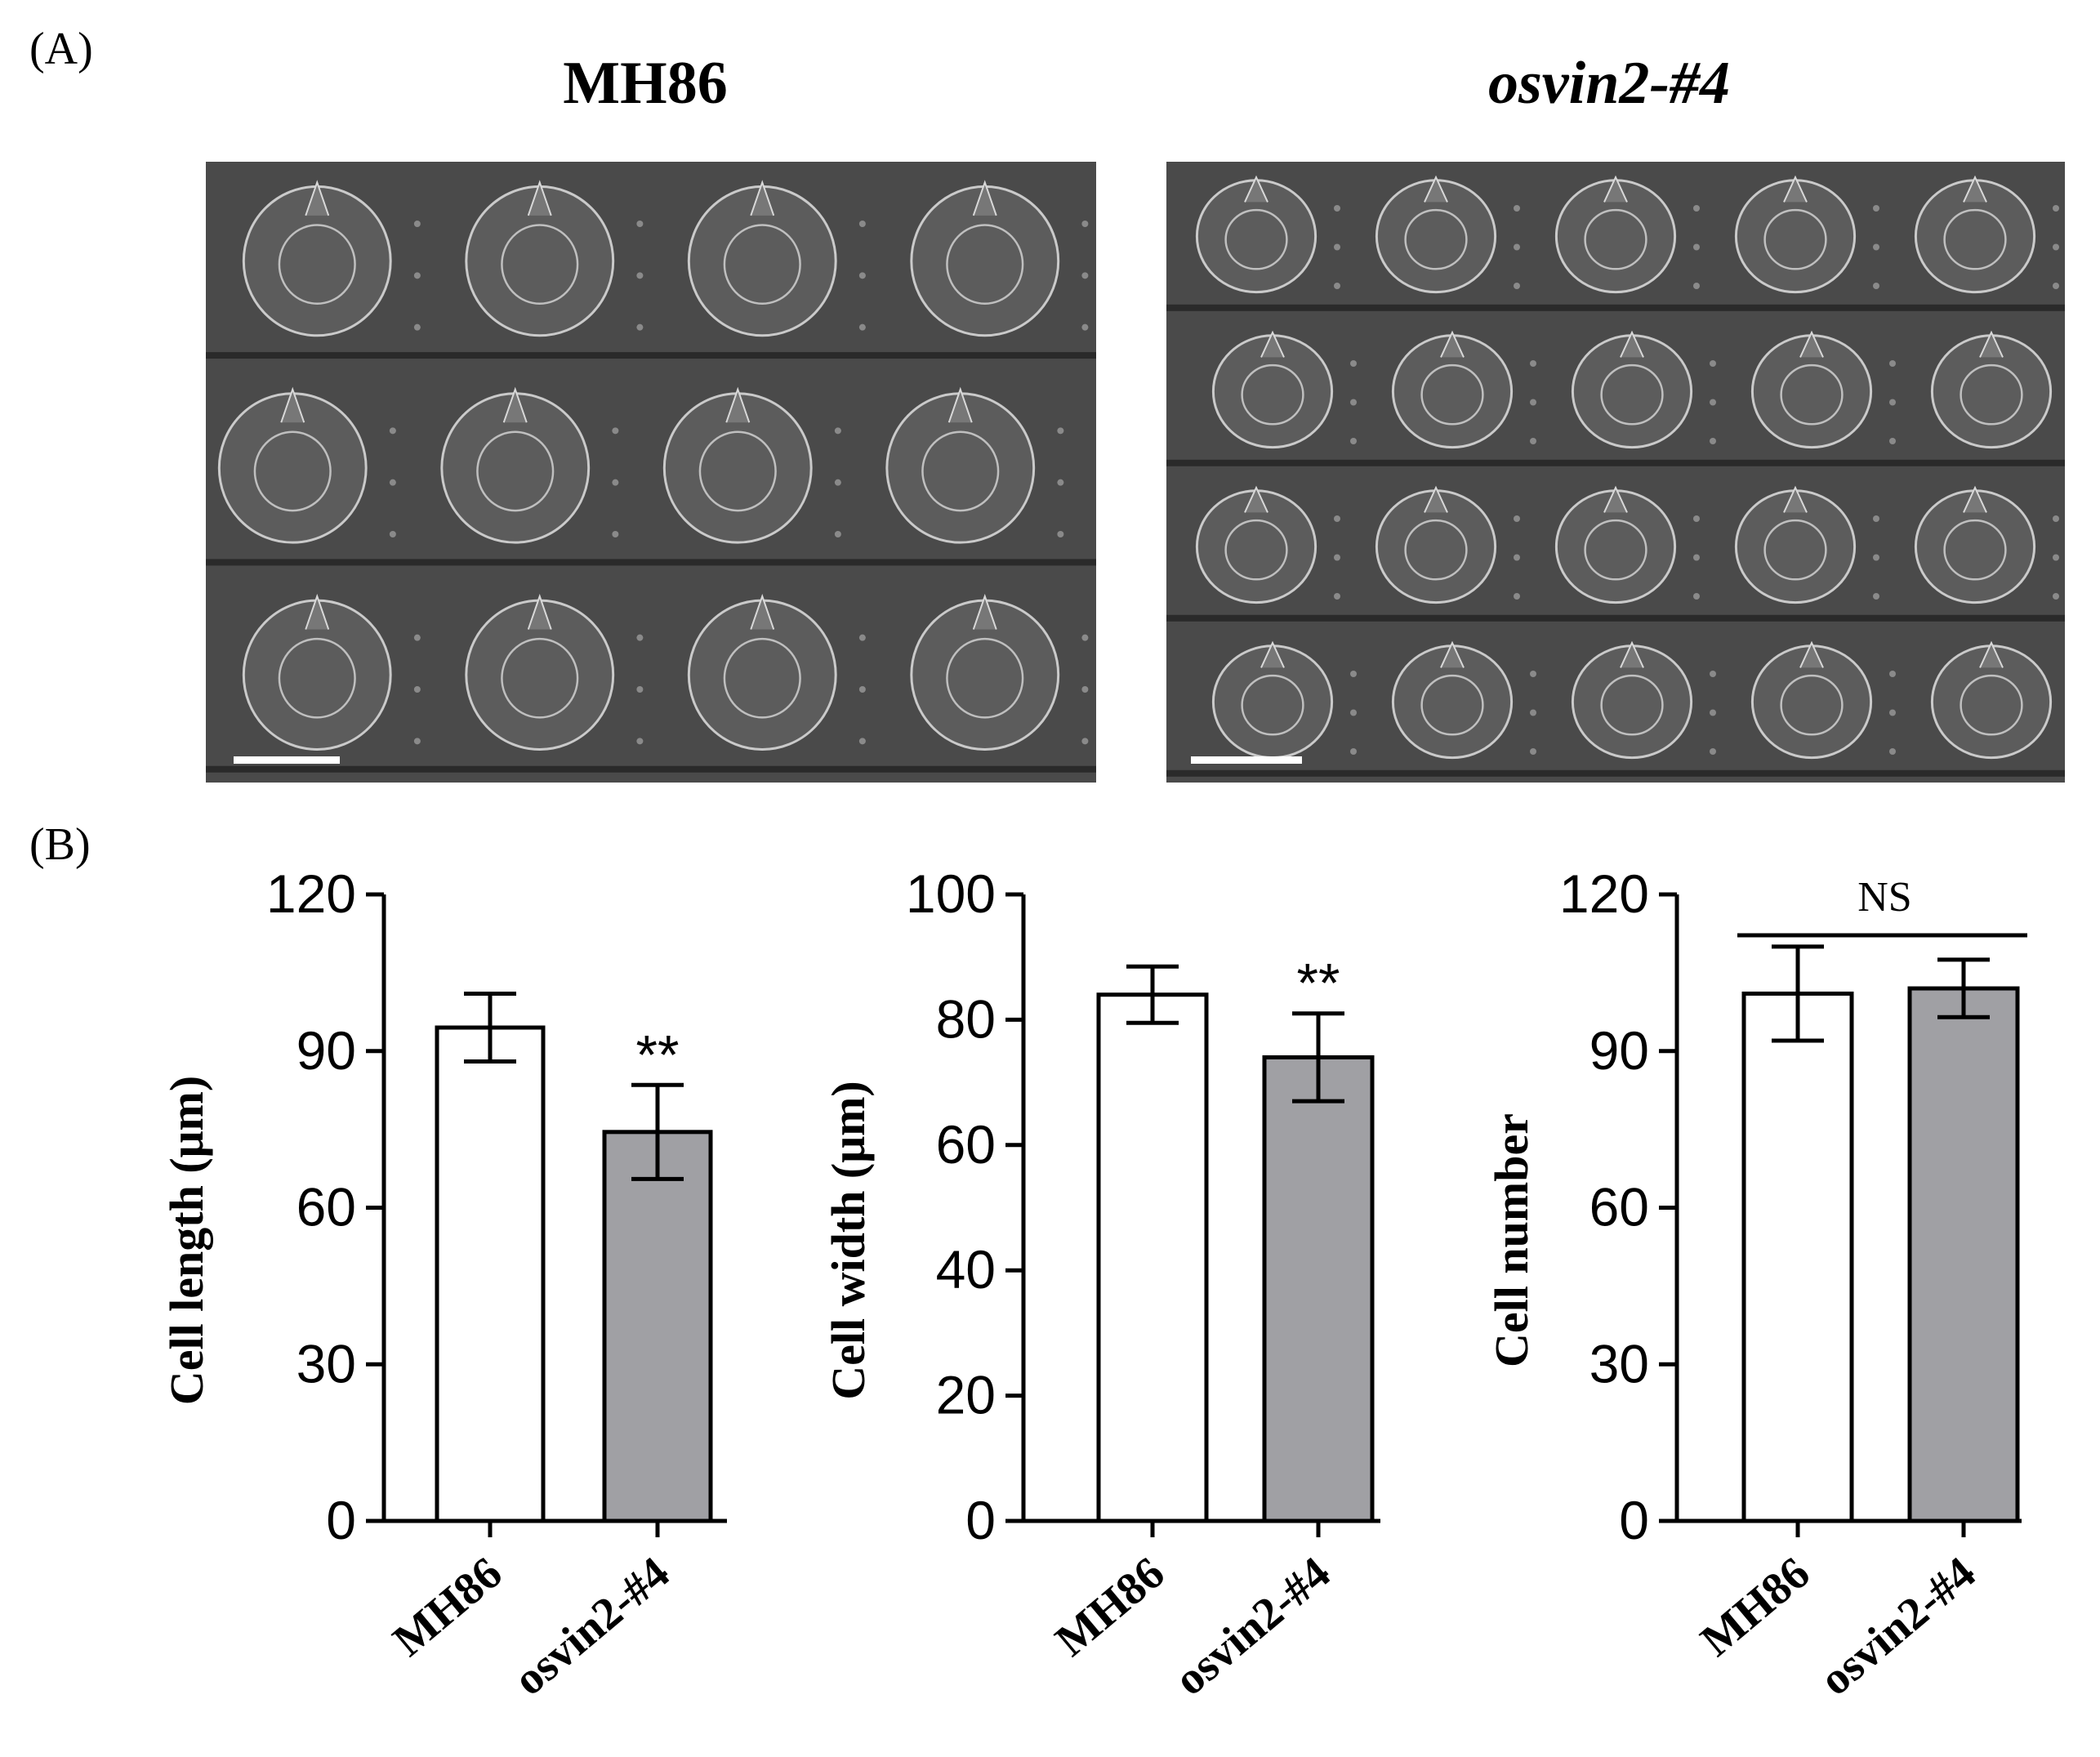 The image size is (2100, 1757). What do you see at coordinates (61, 49) in the screenshot?
I see `panel-a-label: (A)` at bounding box center [61, 49].